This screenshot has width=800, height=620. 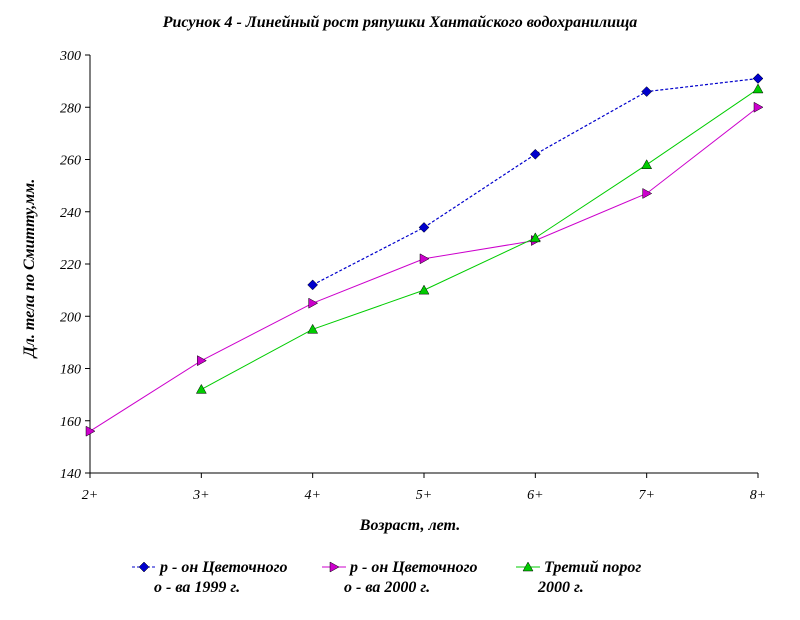 I want to click on legend-item-3: Третий порог 2000 г., so click(x=578, y=577).